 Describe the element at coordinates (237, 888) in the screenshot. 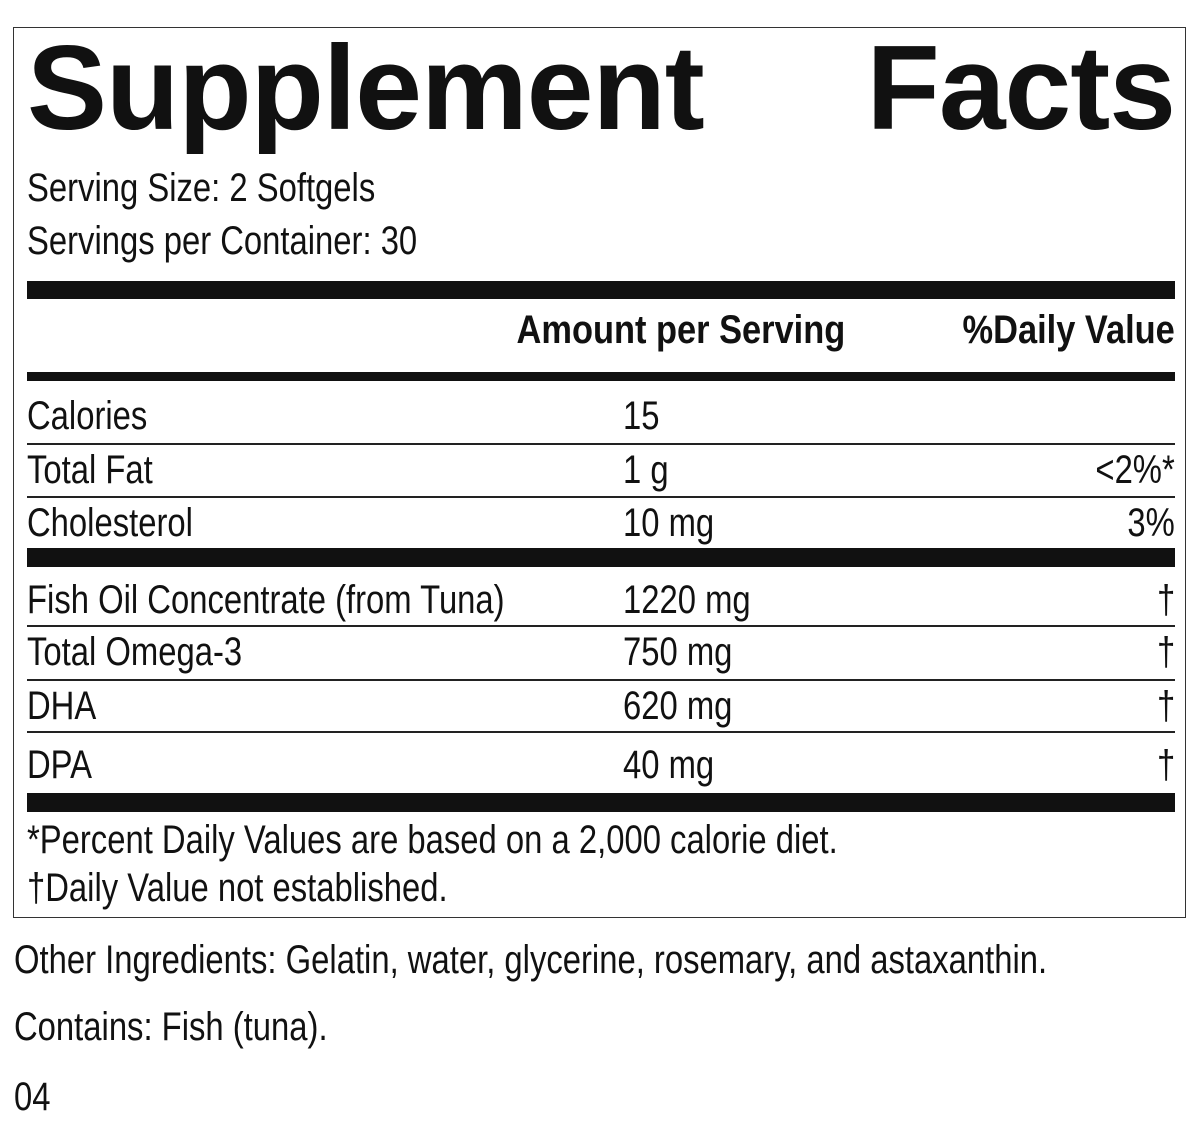

I see `footnote: †Daily Value not established.` at that location.